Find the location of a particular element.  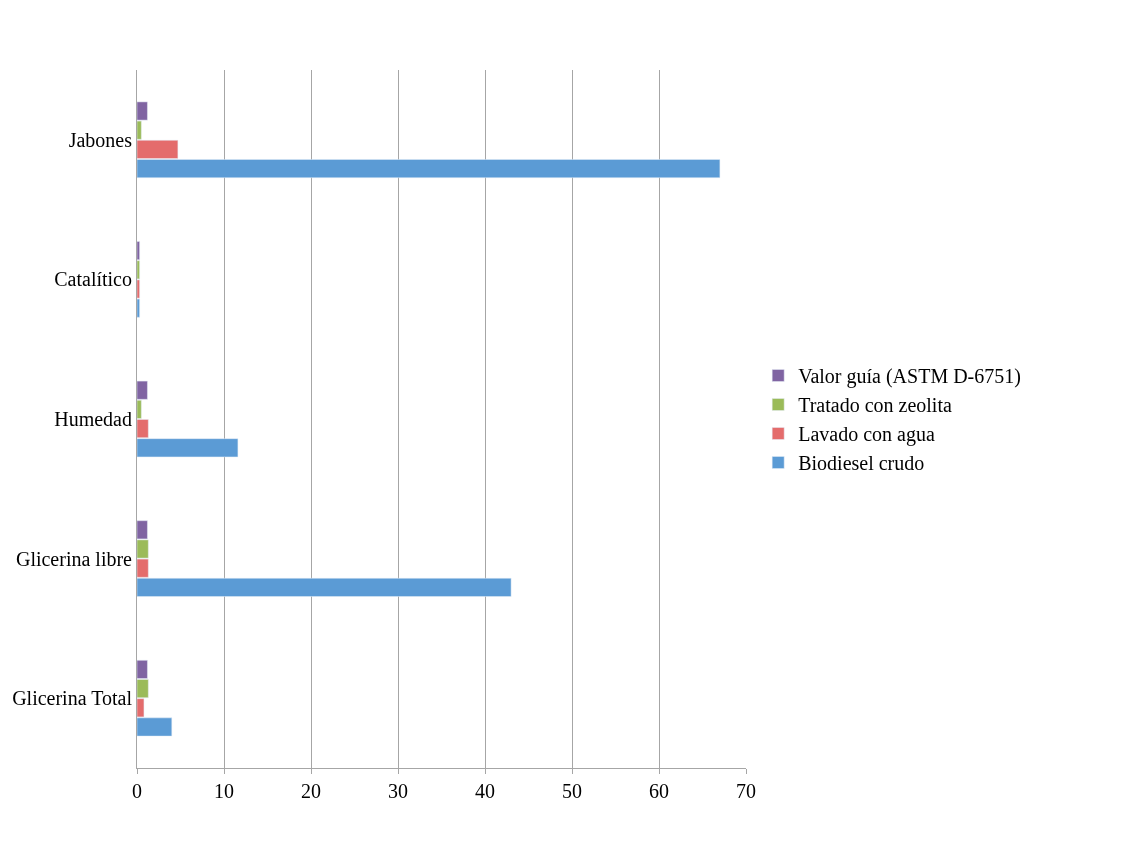

legend-label: Lavado con agua is located at coordinates (866, 435).